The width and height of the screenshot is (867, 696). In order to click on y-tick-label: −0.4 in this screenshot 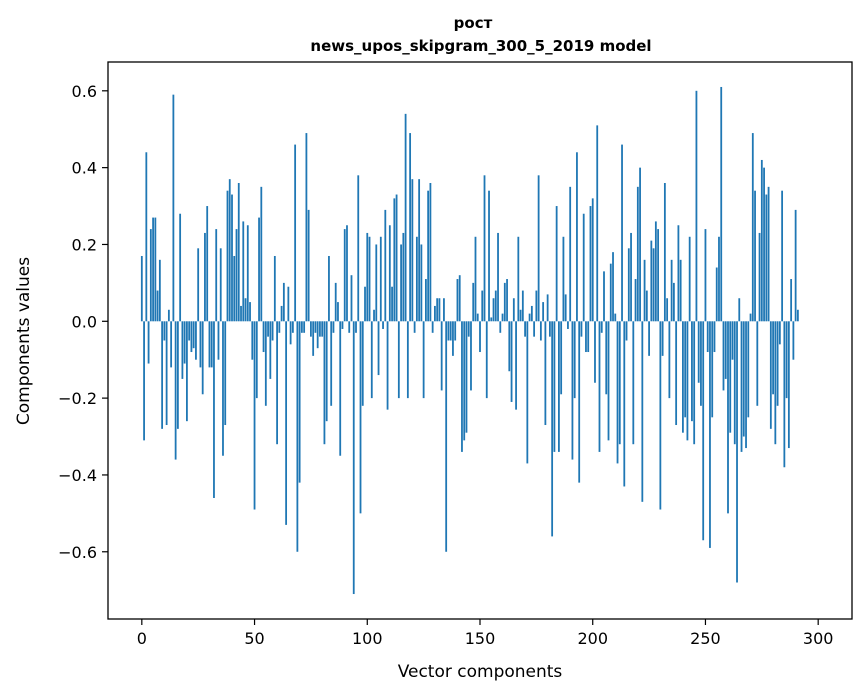, I will do `click(77, 475)`.